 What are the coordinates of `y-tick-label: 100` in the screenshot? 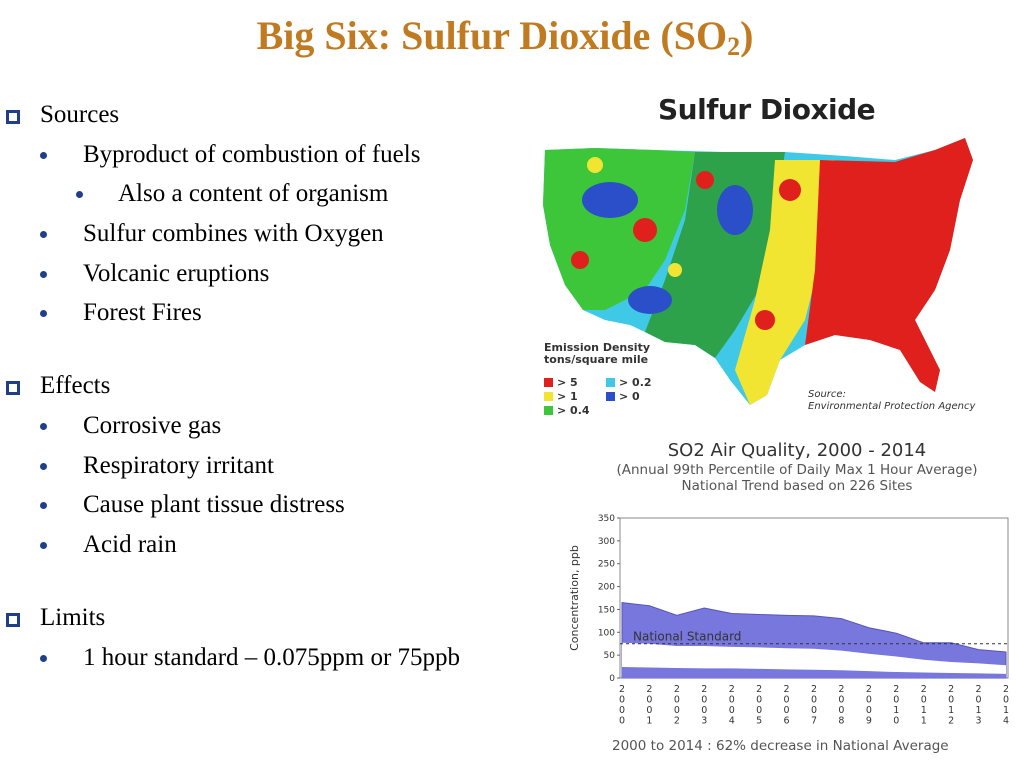 It's located at (606, 633).